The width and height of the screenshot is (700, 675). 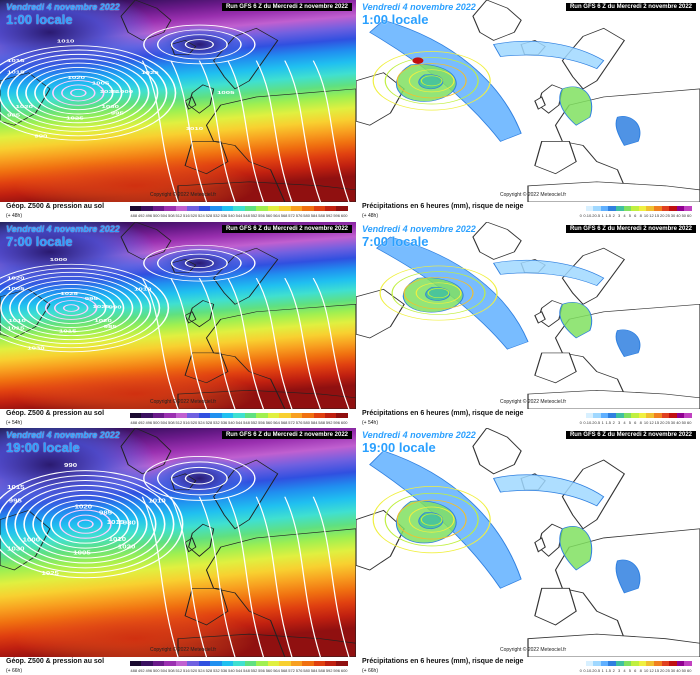 I want to click on legend-value: 508, so click(x=171, y=215).